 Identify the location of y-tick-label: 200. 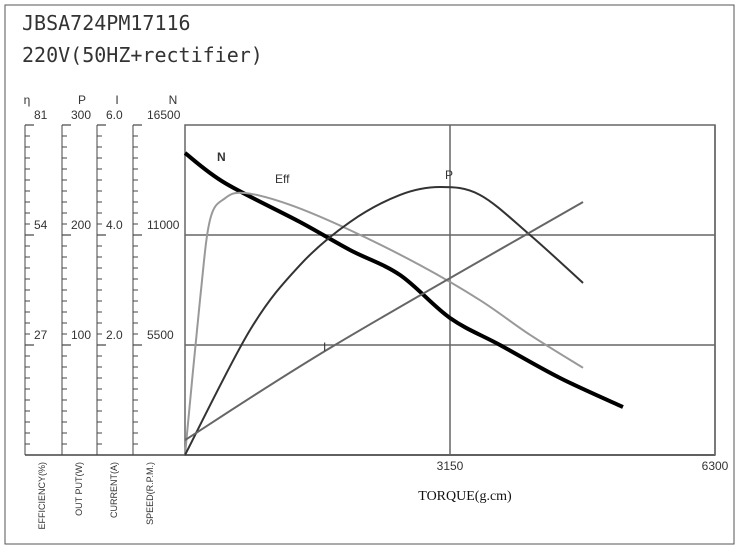
(81, 225).